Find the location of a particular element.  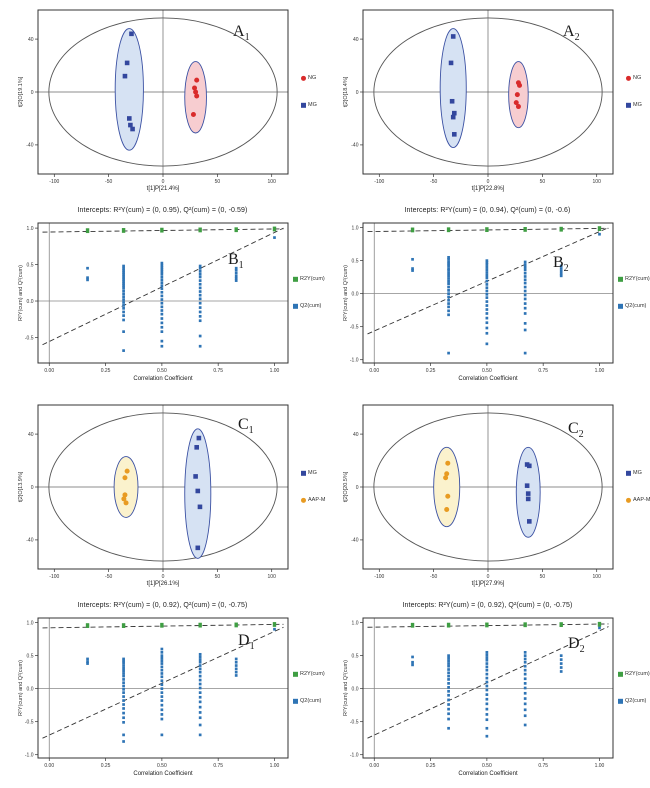

legend-item: MG is located at coordinates (638, 473).